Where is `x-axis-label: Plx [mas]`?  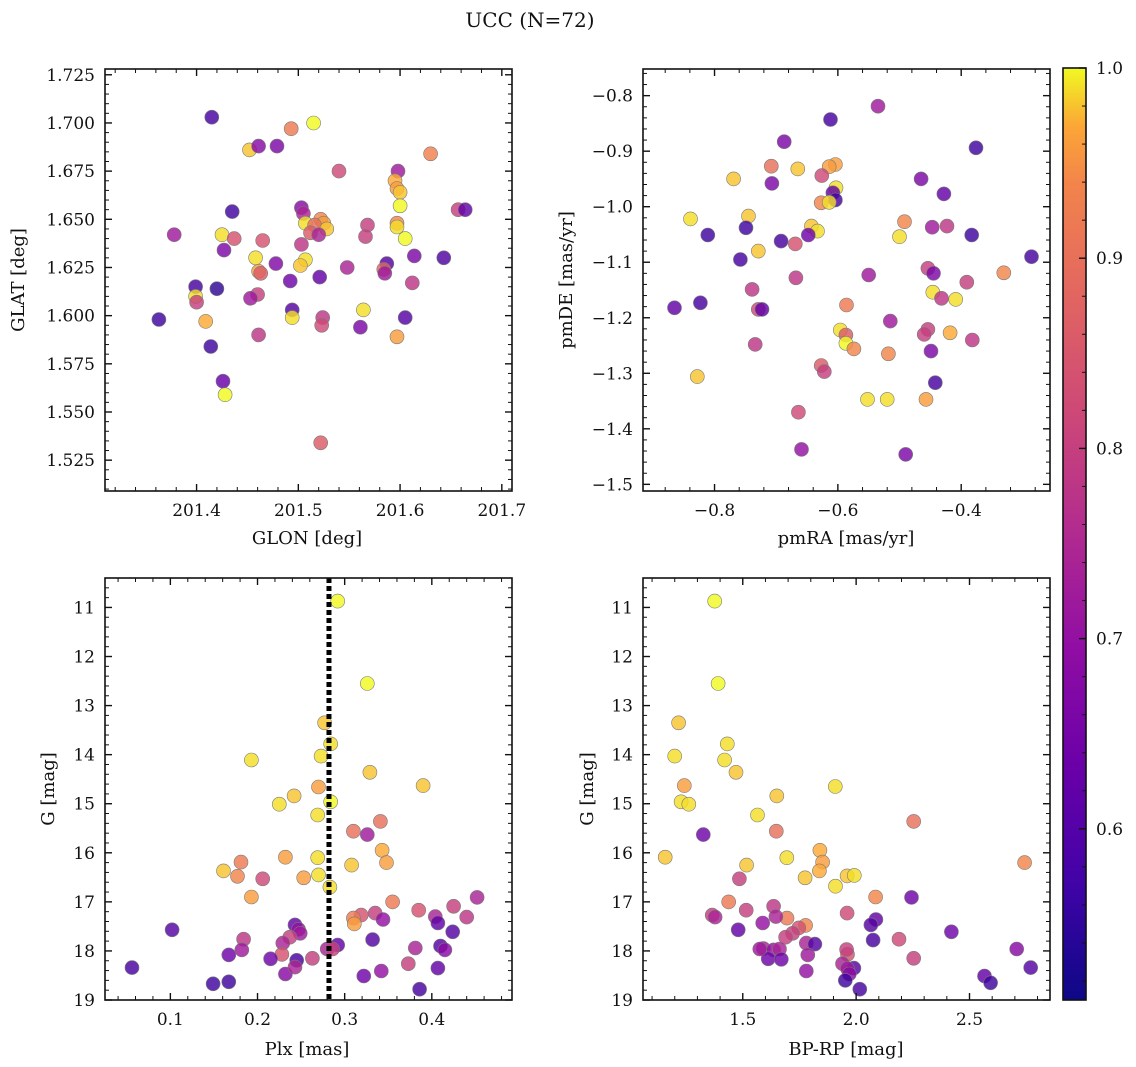
x-axis-label: Plx [mas] is located at coordinates (307, 1049).